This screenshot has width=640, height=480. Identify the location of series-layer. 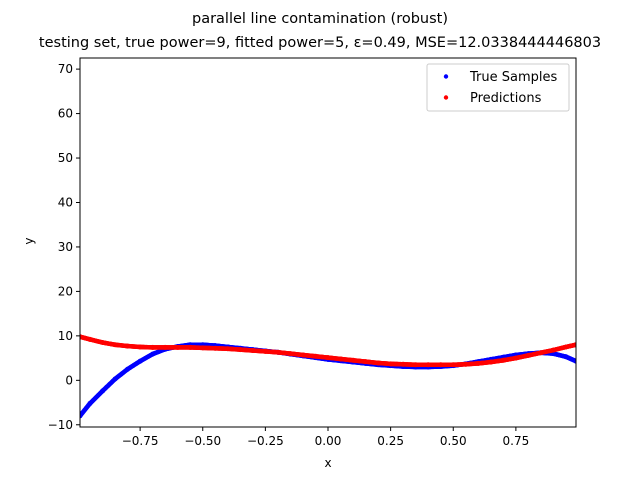
(328, 376).